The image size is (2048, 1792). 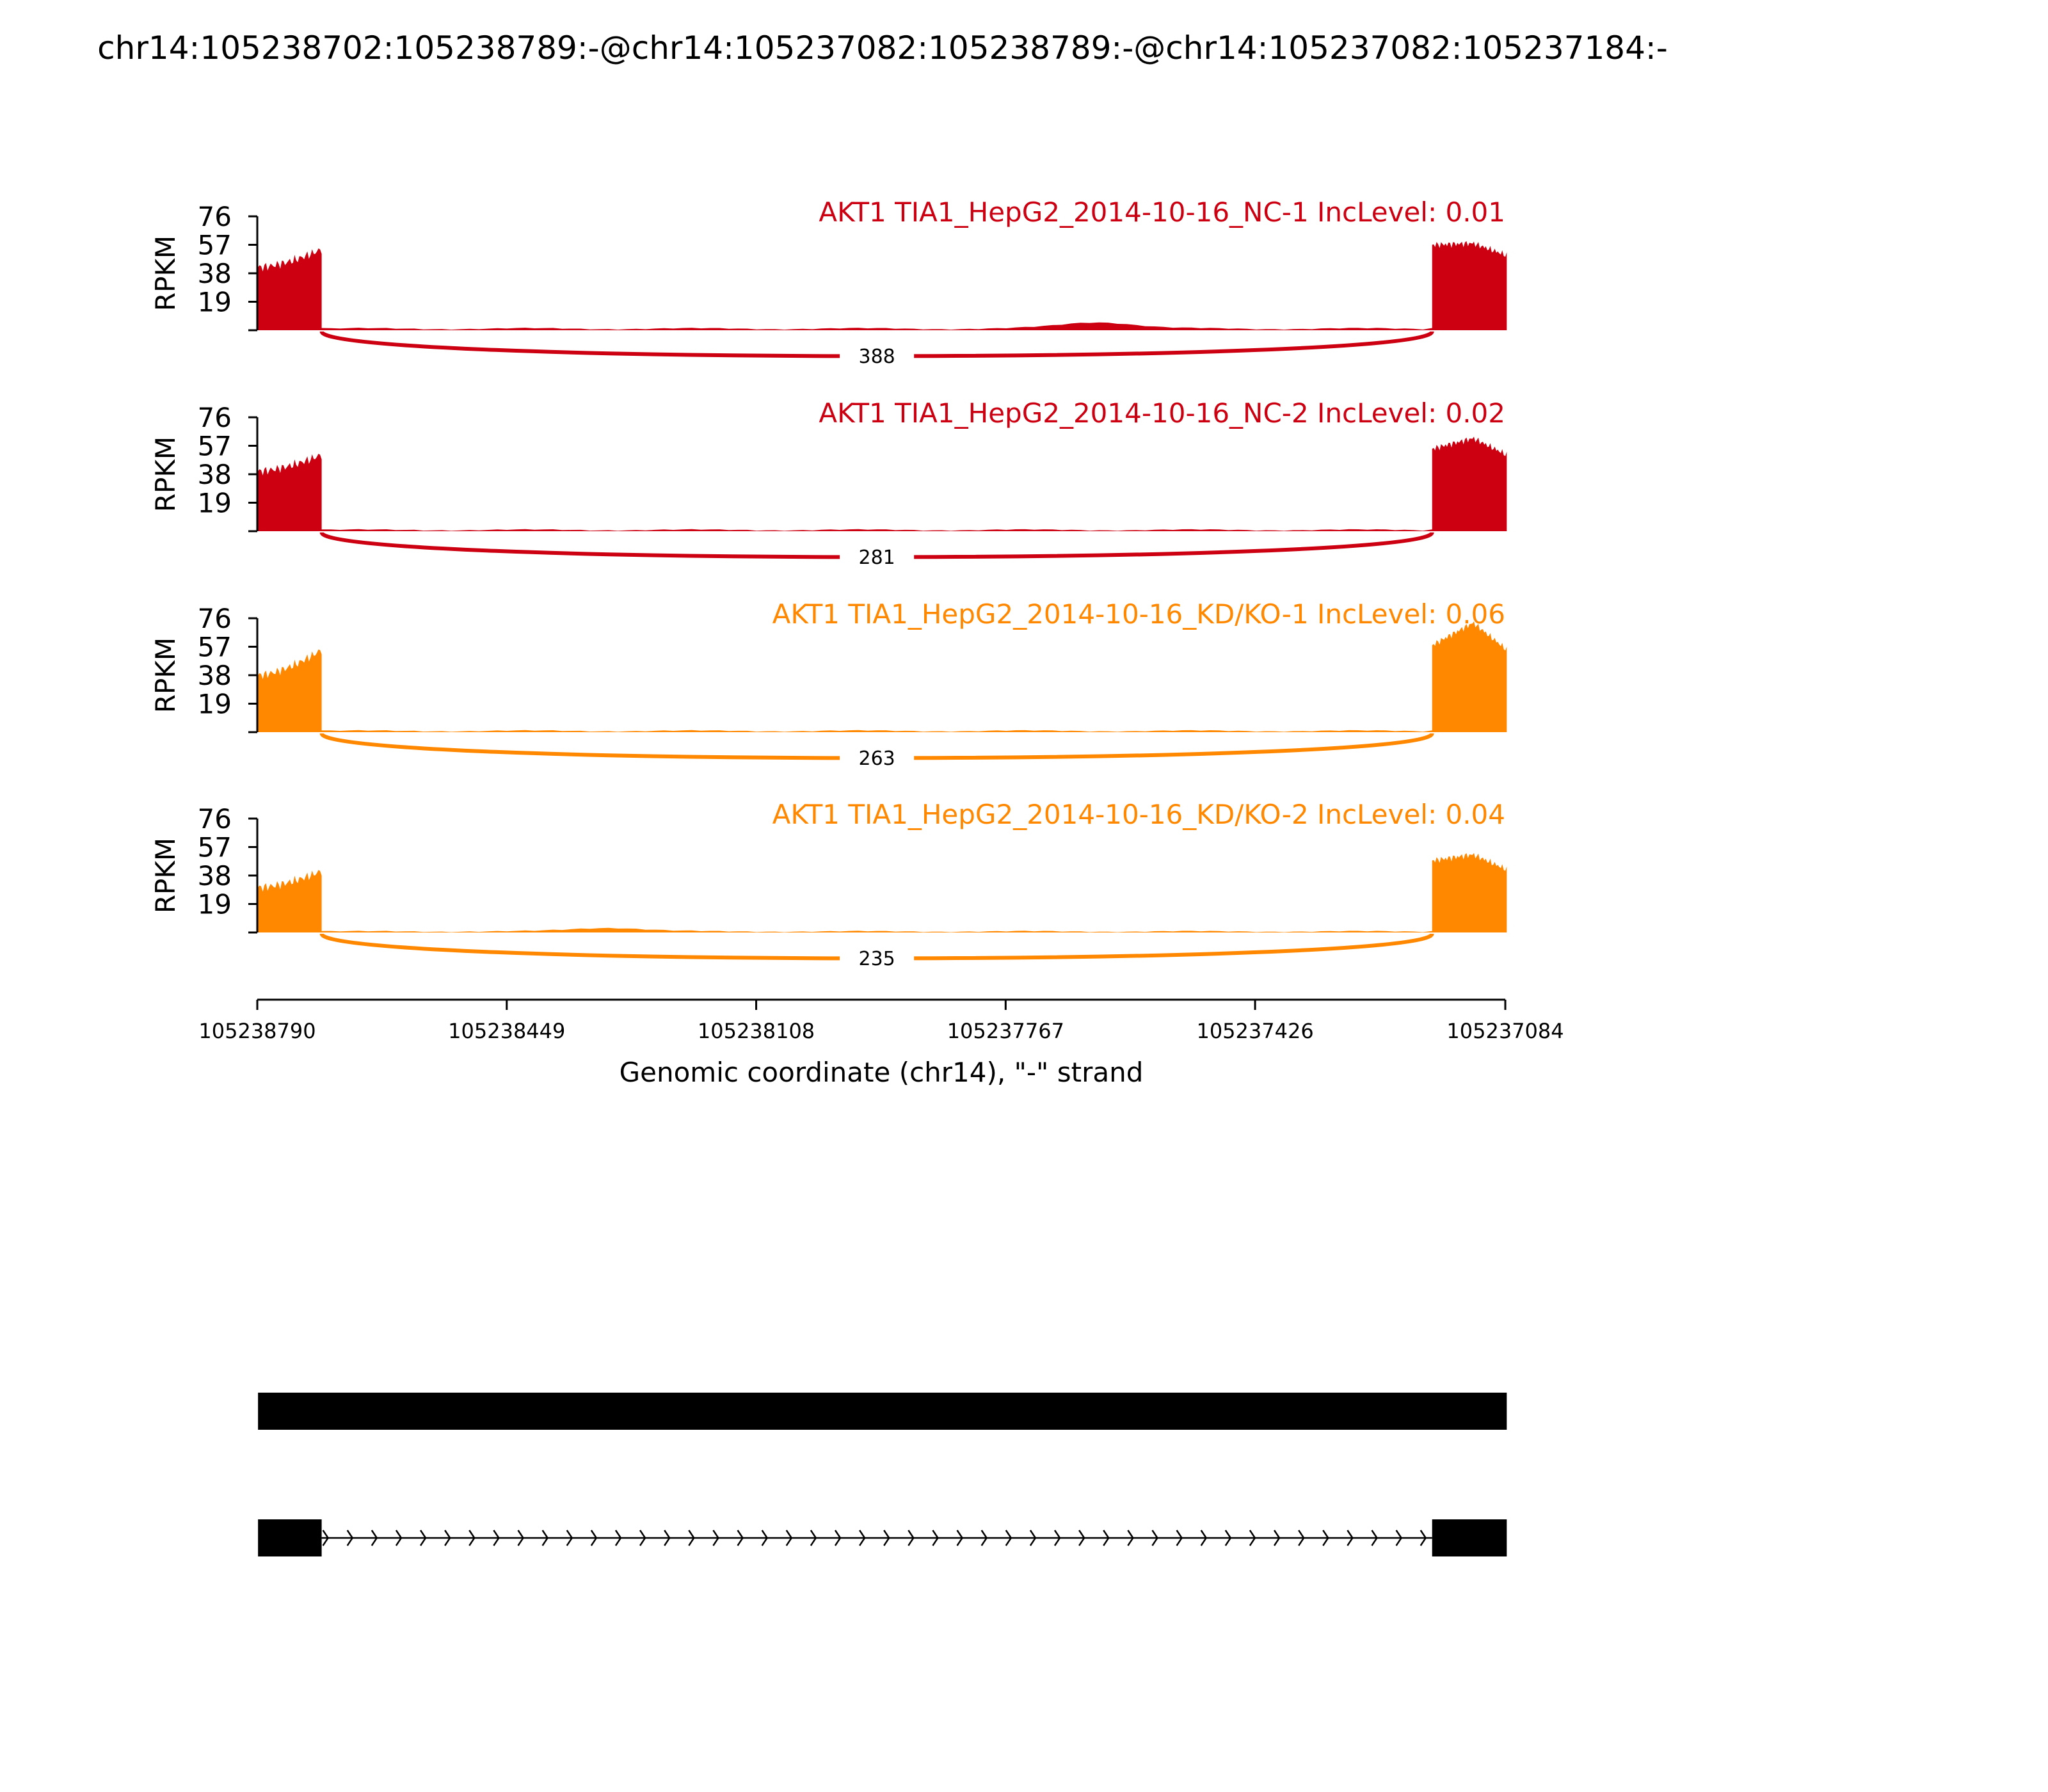 What do you see at coordinates (882, 1474) in the screenshot?
I see `transcript-models` at bounding box center [882, 1474].